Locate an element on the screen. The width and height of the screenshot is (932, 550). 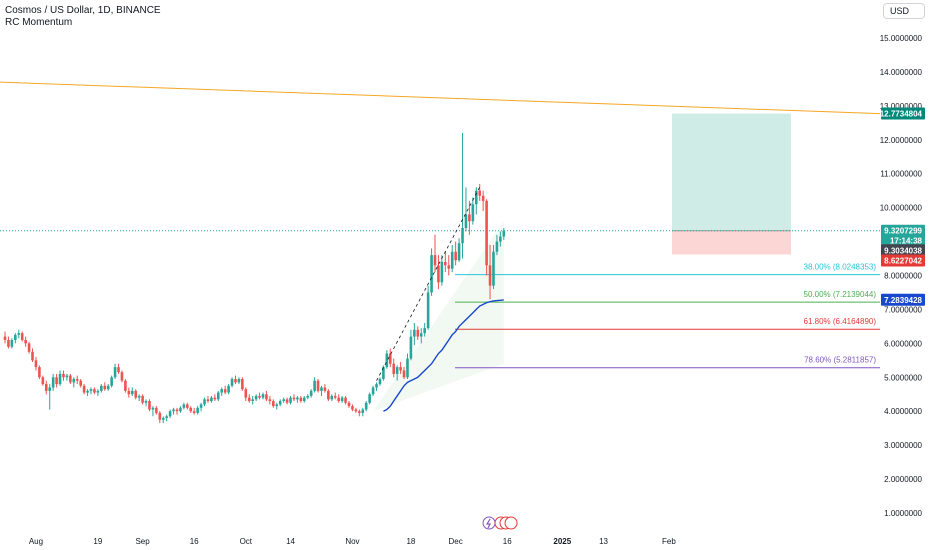
y-tick-label: 6.0000000 is located at coordinates (903, 343).